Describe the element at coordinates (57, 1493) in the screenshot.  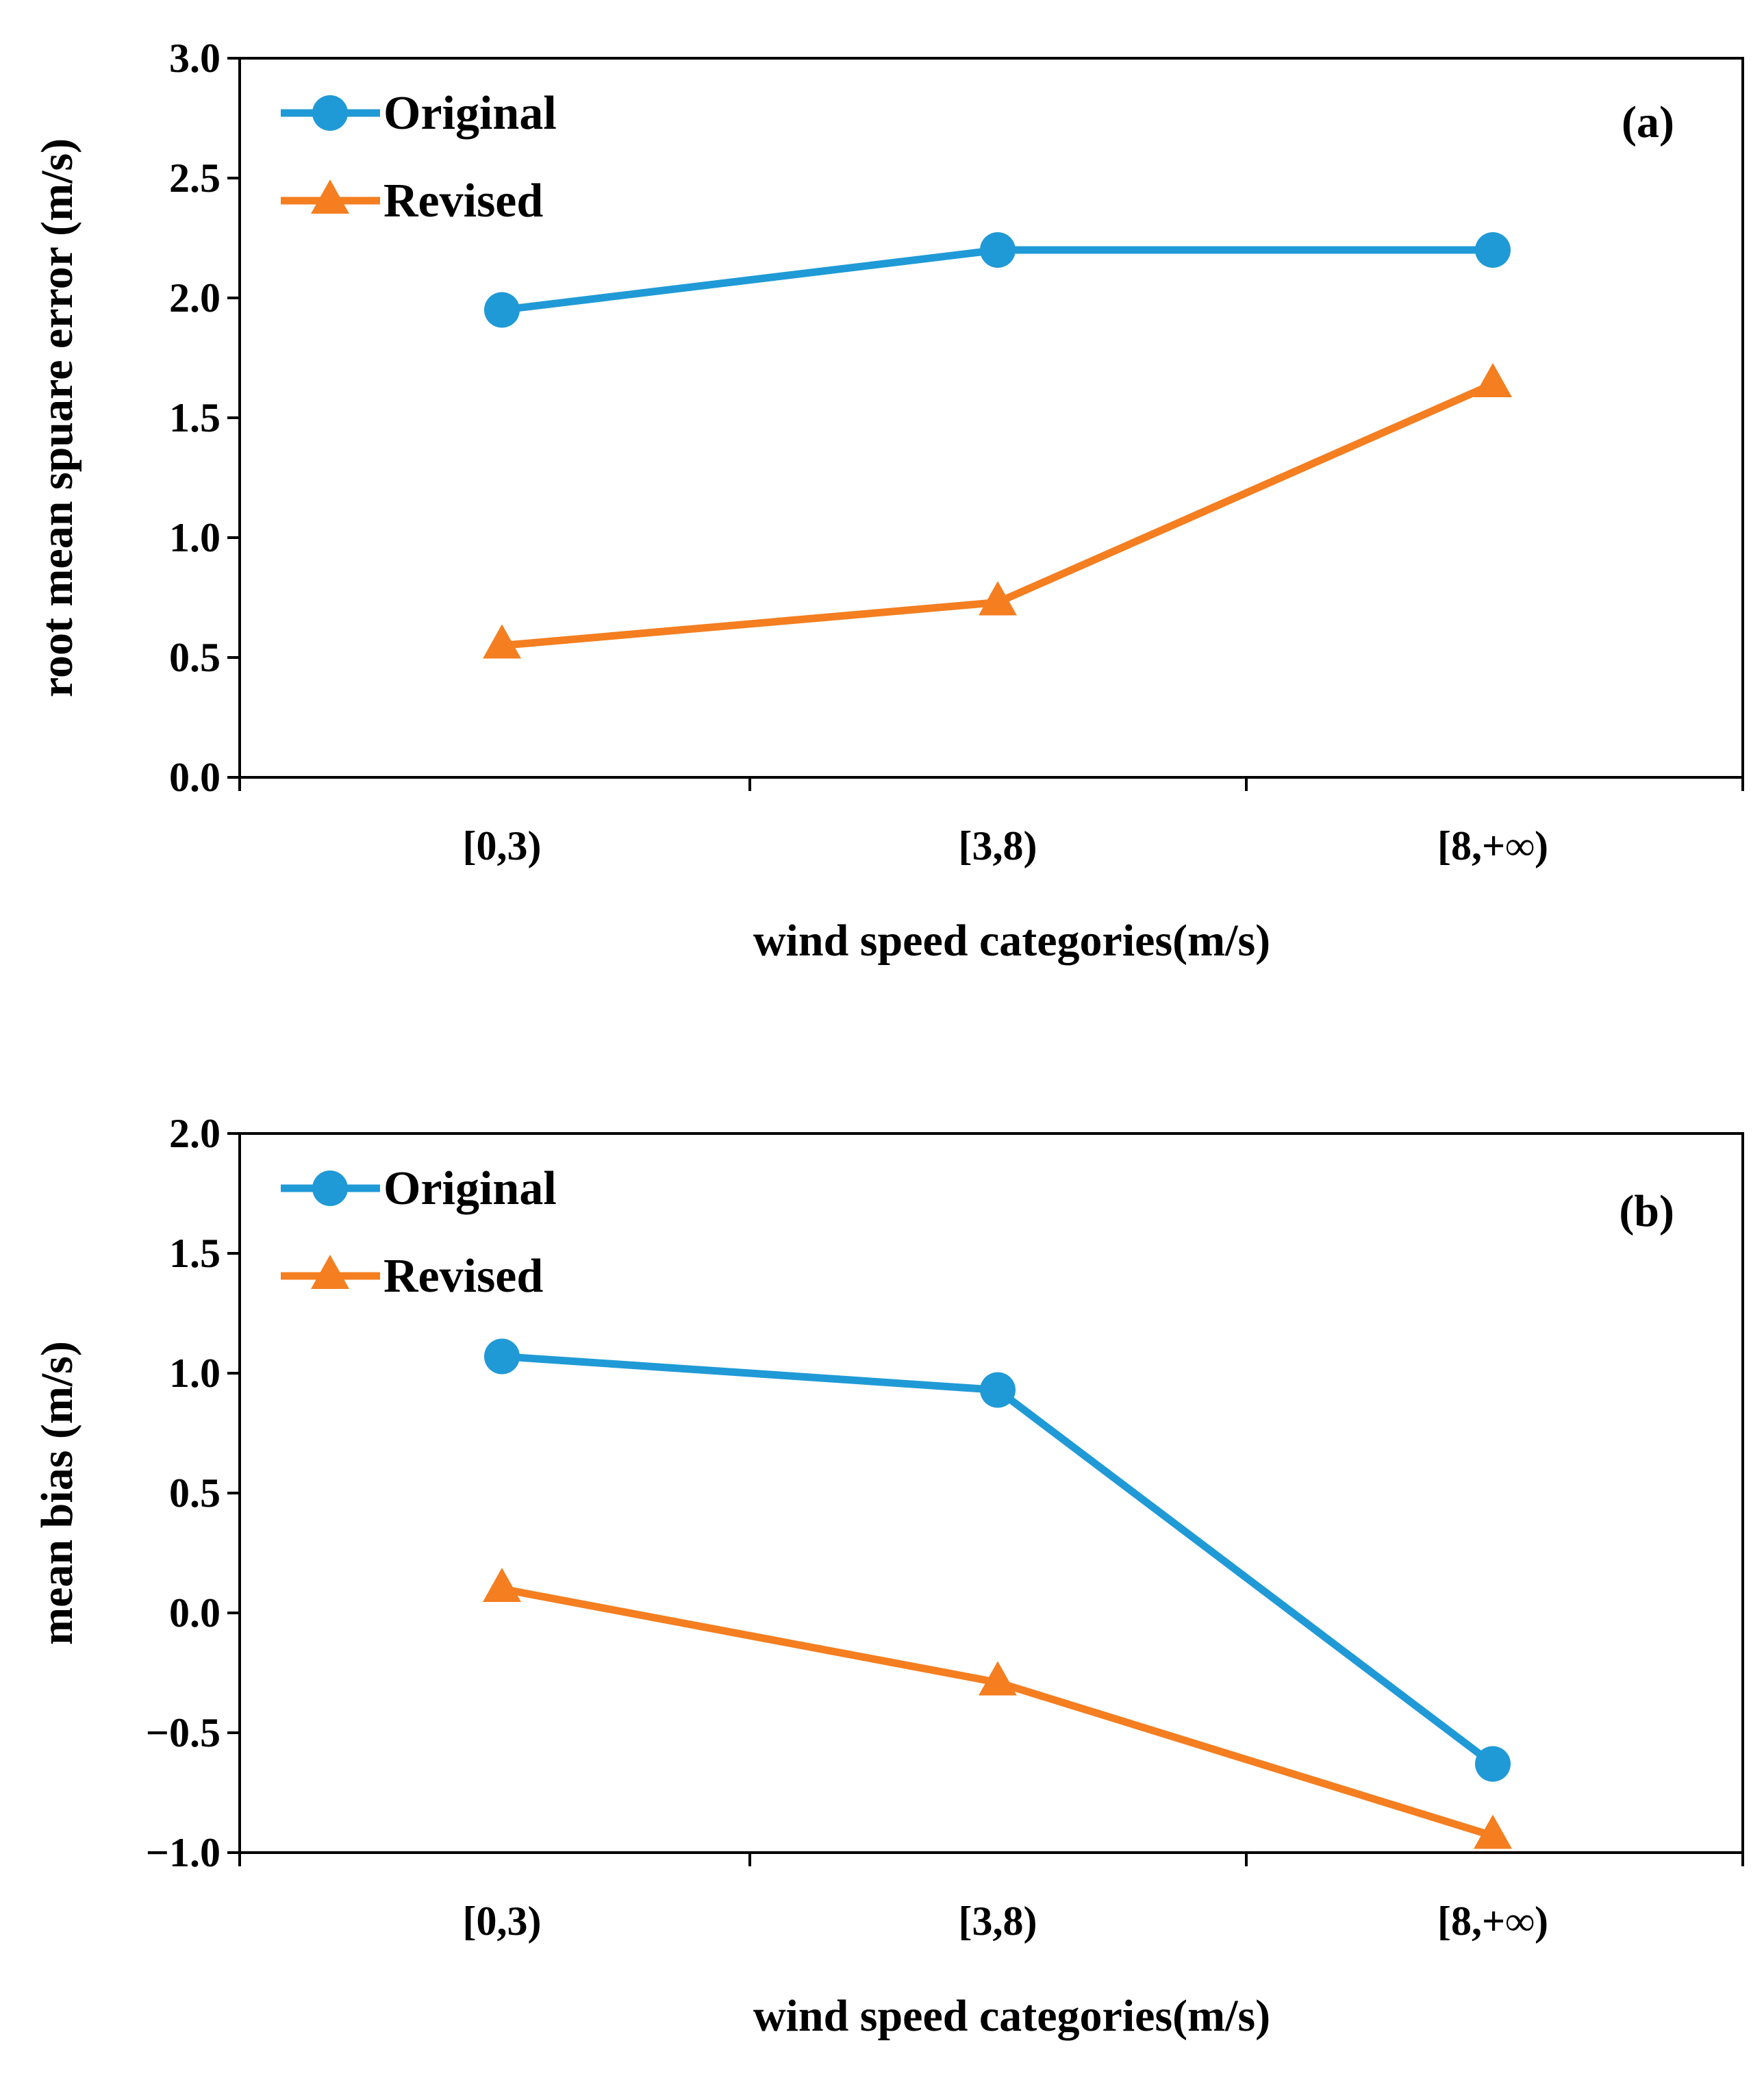
I see `y-axis-title: mean bias (m/s)` at that location.